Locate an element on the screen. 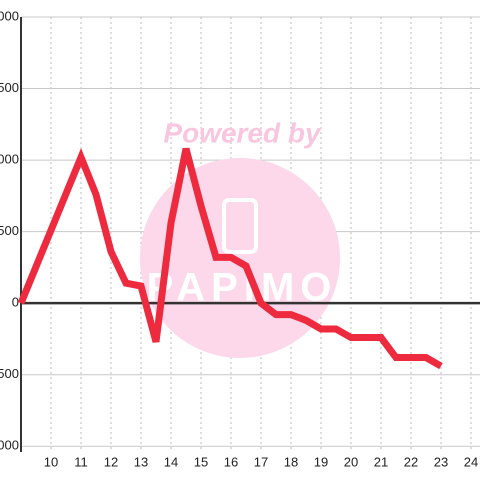 The width and height of the screenshot is (480, 480). watermark-text: Powered by is located at coordinates (242, 132).